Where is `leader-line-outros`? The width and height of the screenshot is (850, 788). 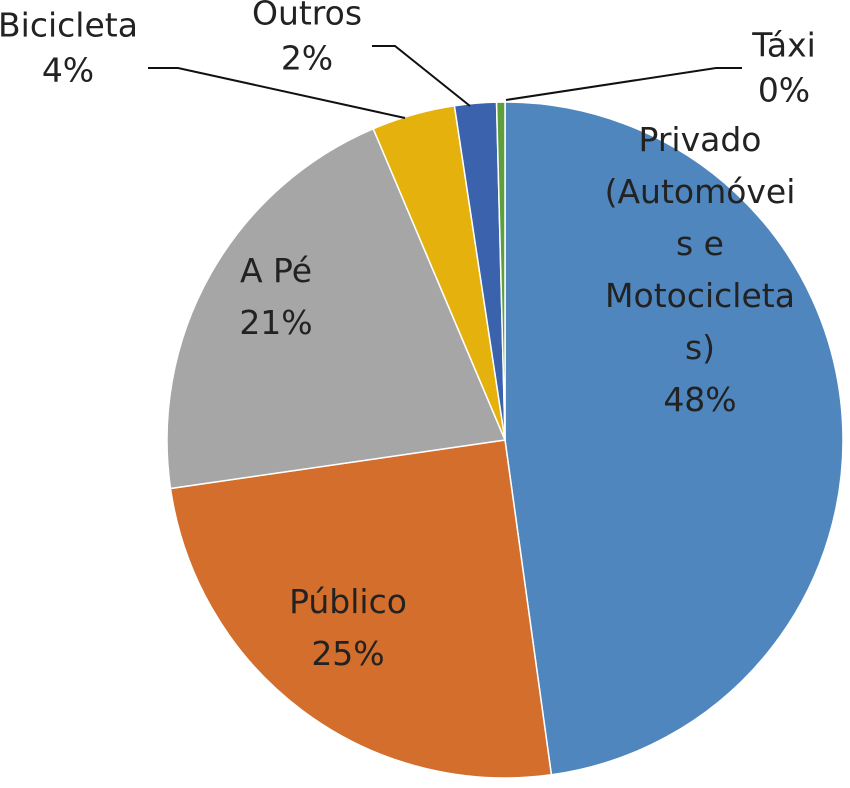
leader-line-outros is located at coordinates (421, 76).